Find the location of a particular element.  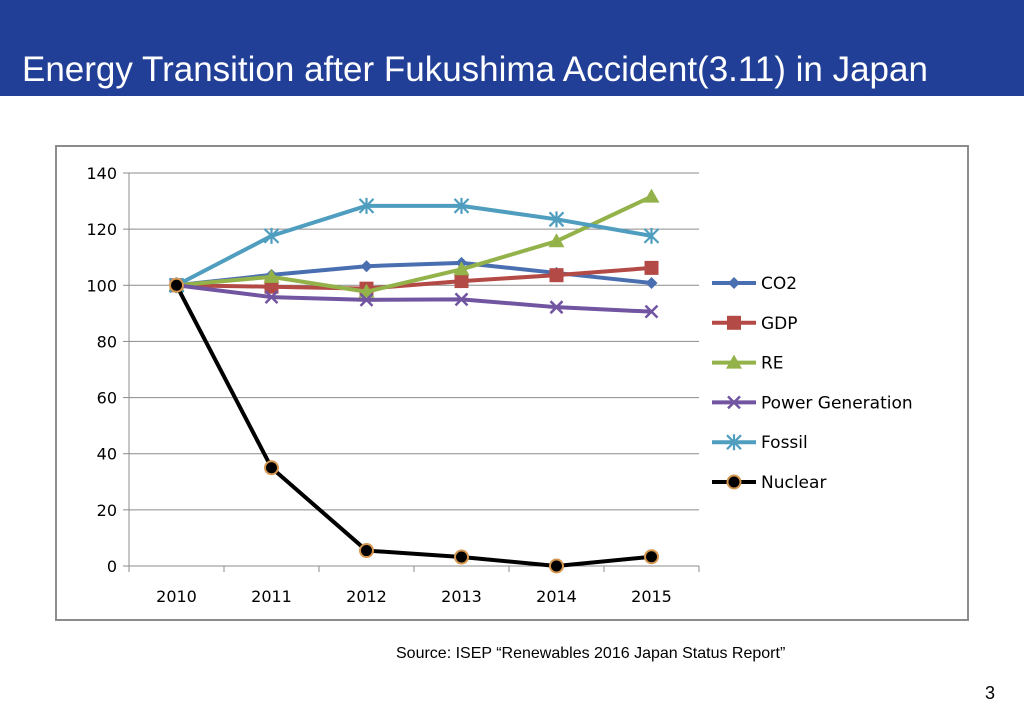

point-fossil-2014 is located at coordinates (556, 219).